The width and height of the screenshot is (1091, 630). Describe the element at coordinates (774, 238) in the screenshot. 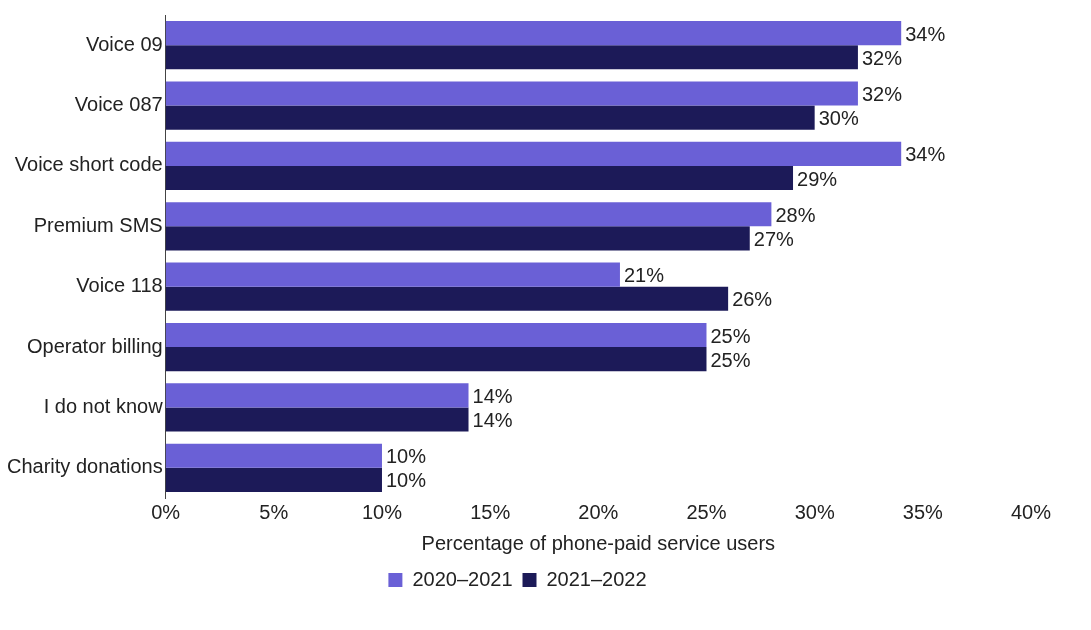

I see `data-label: 27%` at that location.